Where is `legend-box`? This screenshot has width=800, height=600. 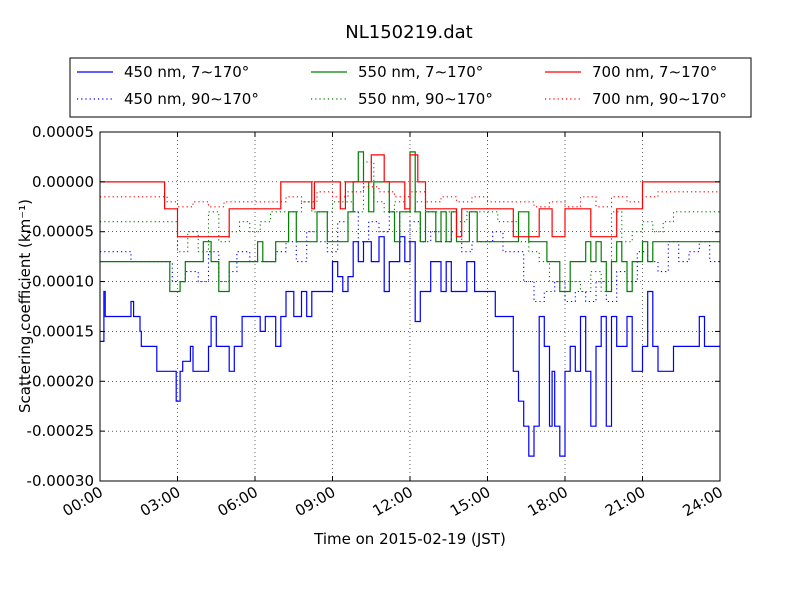 legend-box is located at coordinates (410, 87).